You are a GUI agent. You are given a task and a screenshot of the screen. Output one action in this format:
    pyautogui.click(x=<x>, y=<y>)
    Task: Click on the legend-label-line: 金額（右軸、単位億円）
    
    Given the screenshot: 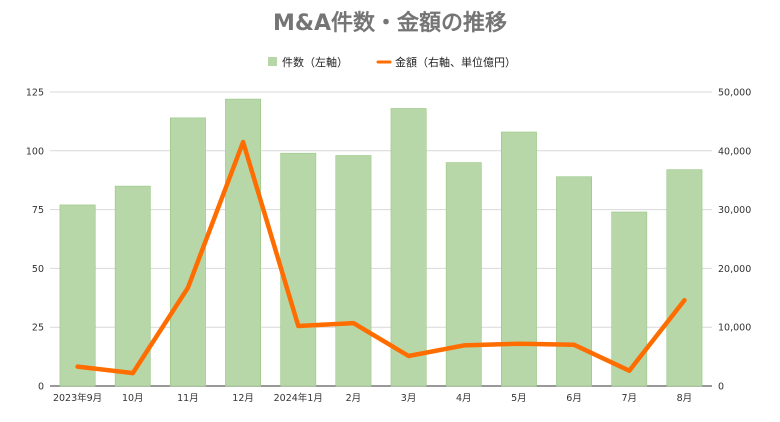 What is the action you would take?
    pyautogui.click(x=455, y=62)
    